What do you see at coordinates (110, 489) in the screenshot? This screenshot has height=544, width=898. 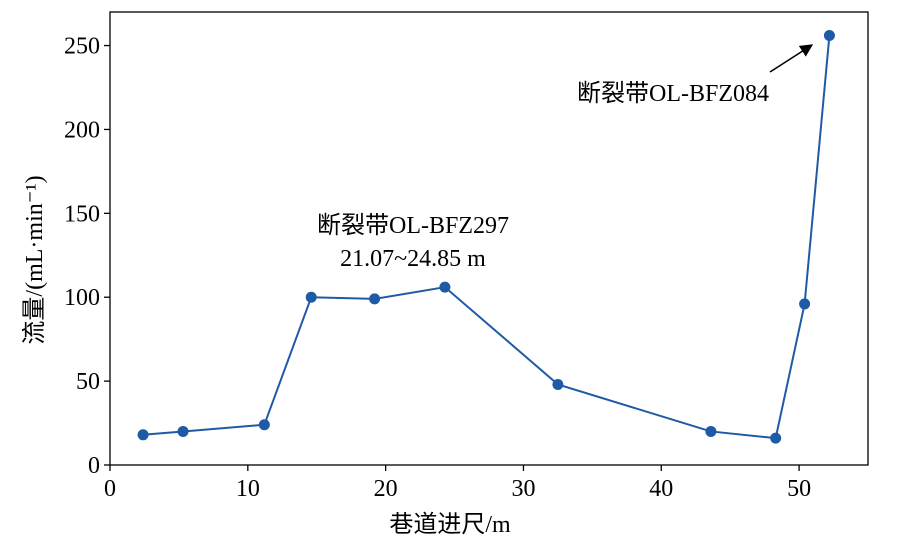 I see `x-tick-label: 0` at bounding box center [110, 489].